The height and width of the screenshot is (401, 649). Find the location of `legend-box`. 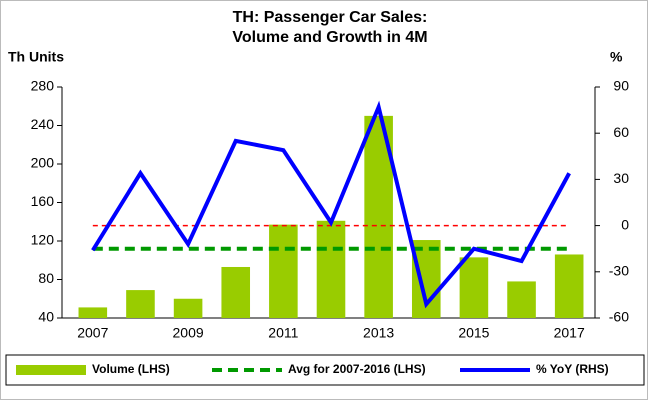

legend-box is located at coordinates (325, 370).